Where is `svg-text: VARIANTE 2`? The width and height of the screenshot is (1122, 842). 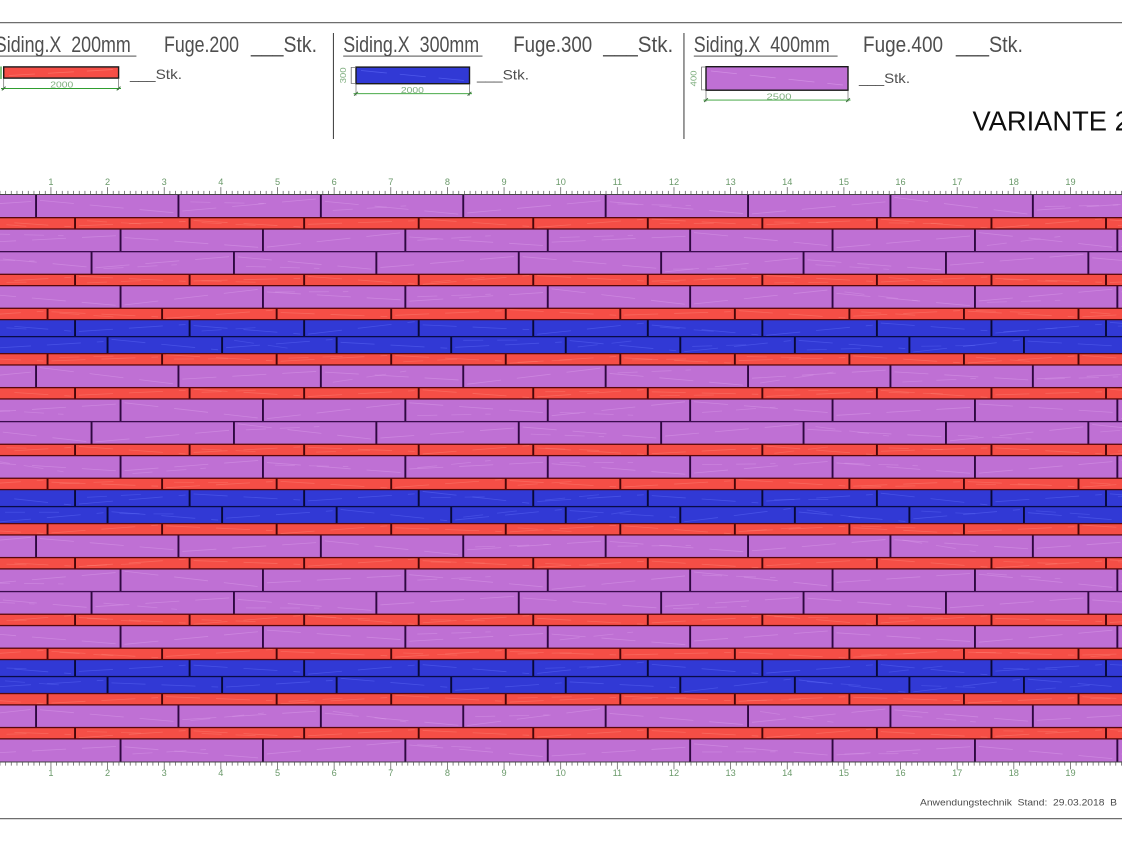 svg-text: VARIANTE 2 is located at coordinates (1047, 121).